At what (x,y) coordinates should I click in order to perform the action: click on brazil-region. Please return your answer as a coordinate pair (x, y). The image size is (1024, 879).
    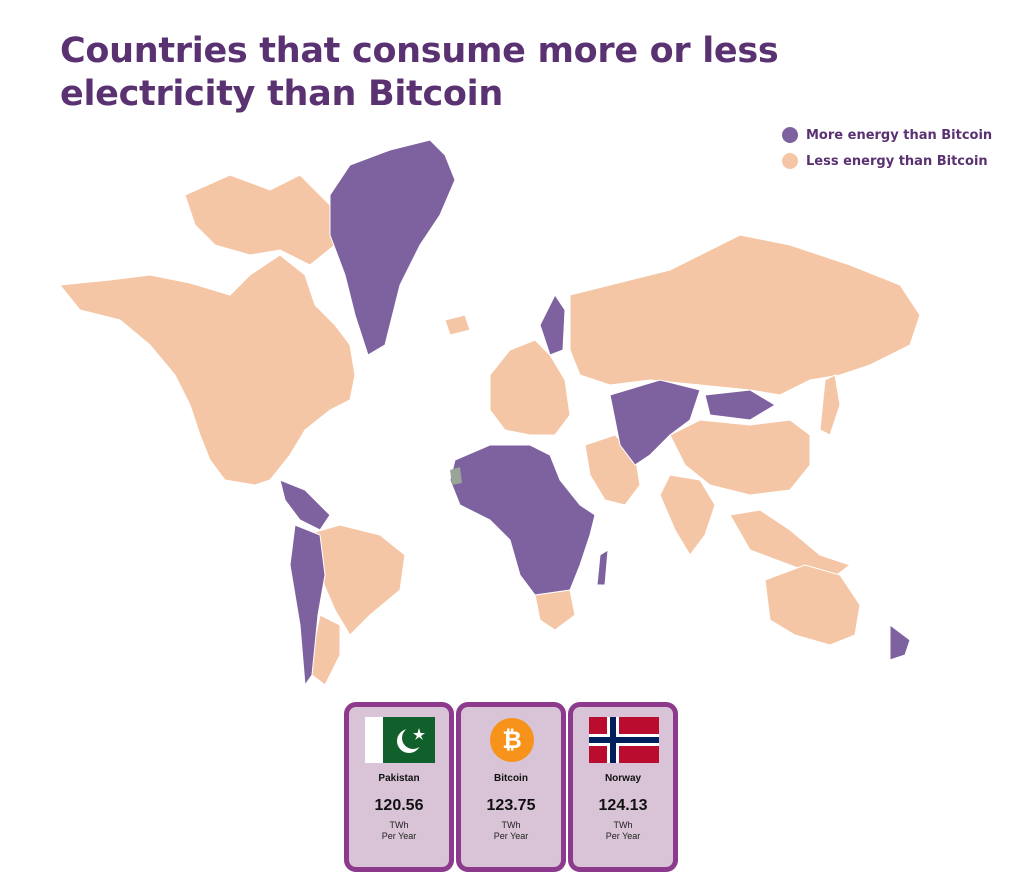
    Looking at the image, I should click on (355, 580).